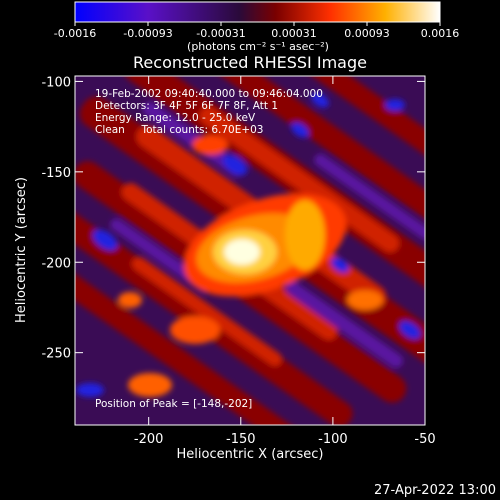  I want to click on y-tick-label: -100, so click(56, 82).